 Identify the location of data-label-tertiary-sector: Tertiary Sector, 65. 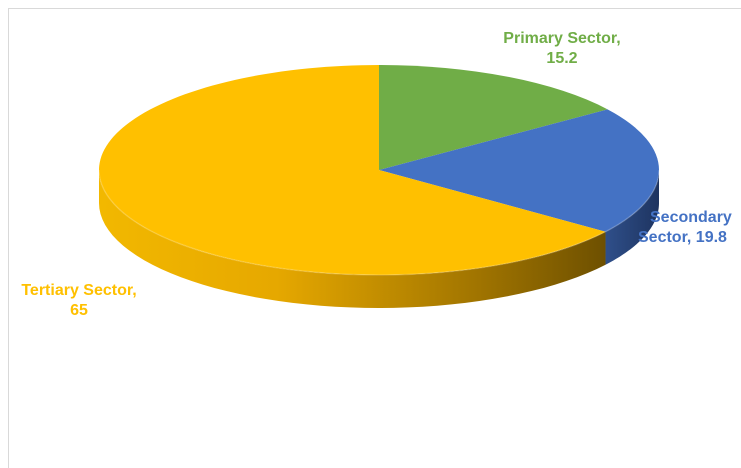
(78, 300).